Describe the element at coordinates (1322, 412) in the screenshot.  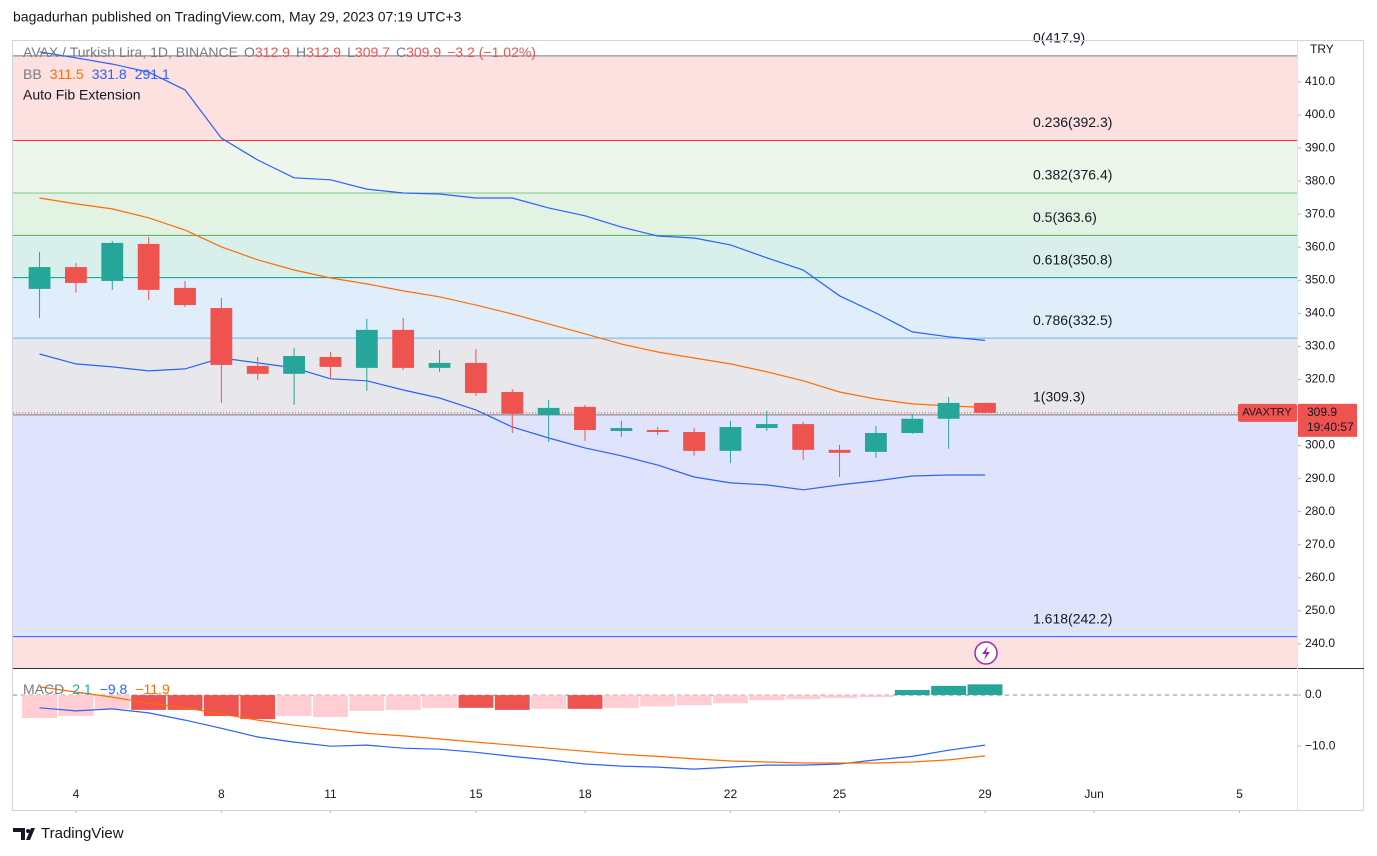
I see `price-tag-value: 309.9` at that location.